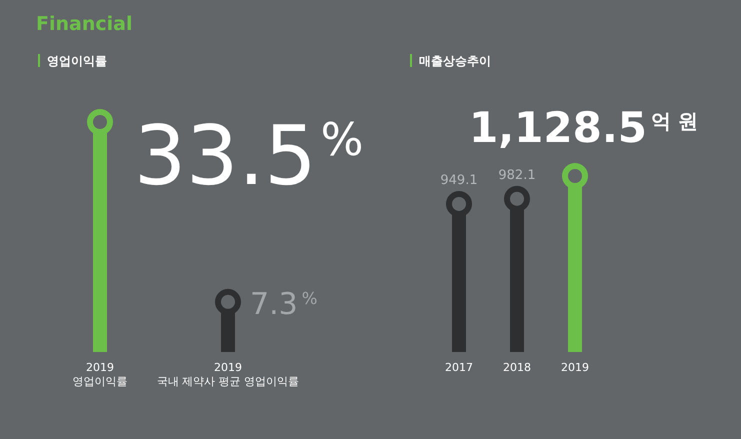 This screenshot has height=439, width=741. I want to click on chart-title: Financial, so click(84, 24).